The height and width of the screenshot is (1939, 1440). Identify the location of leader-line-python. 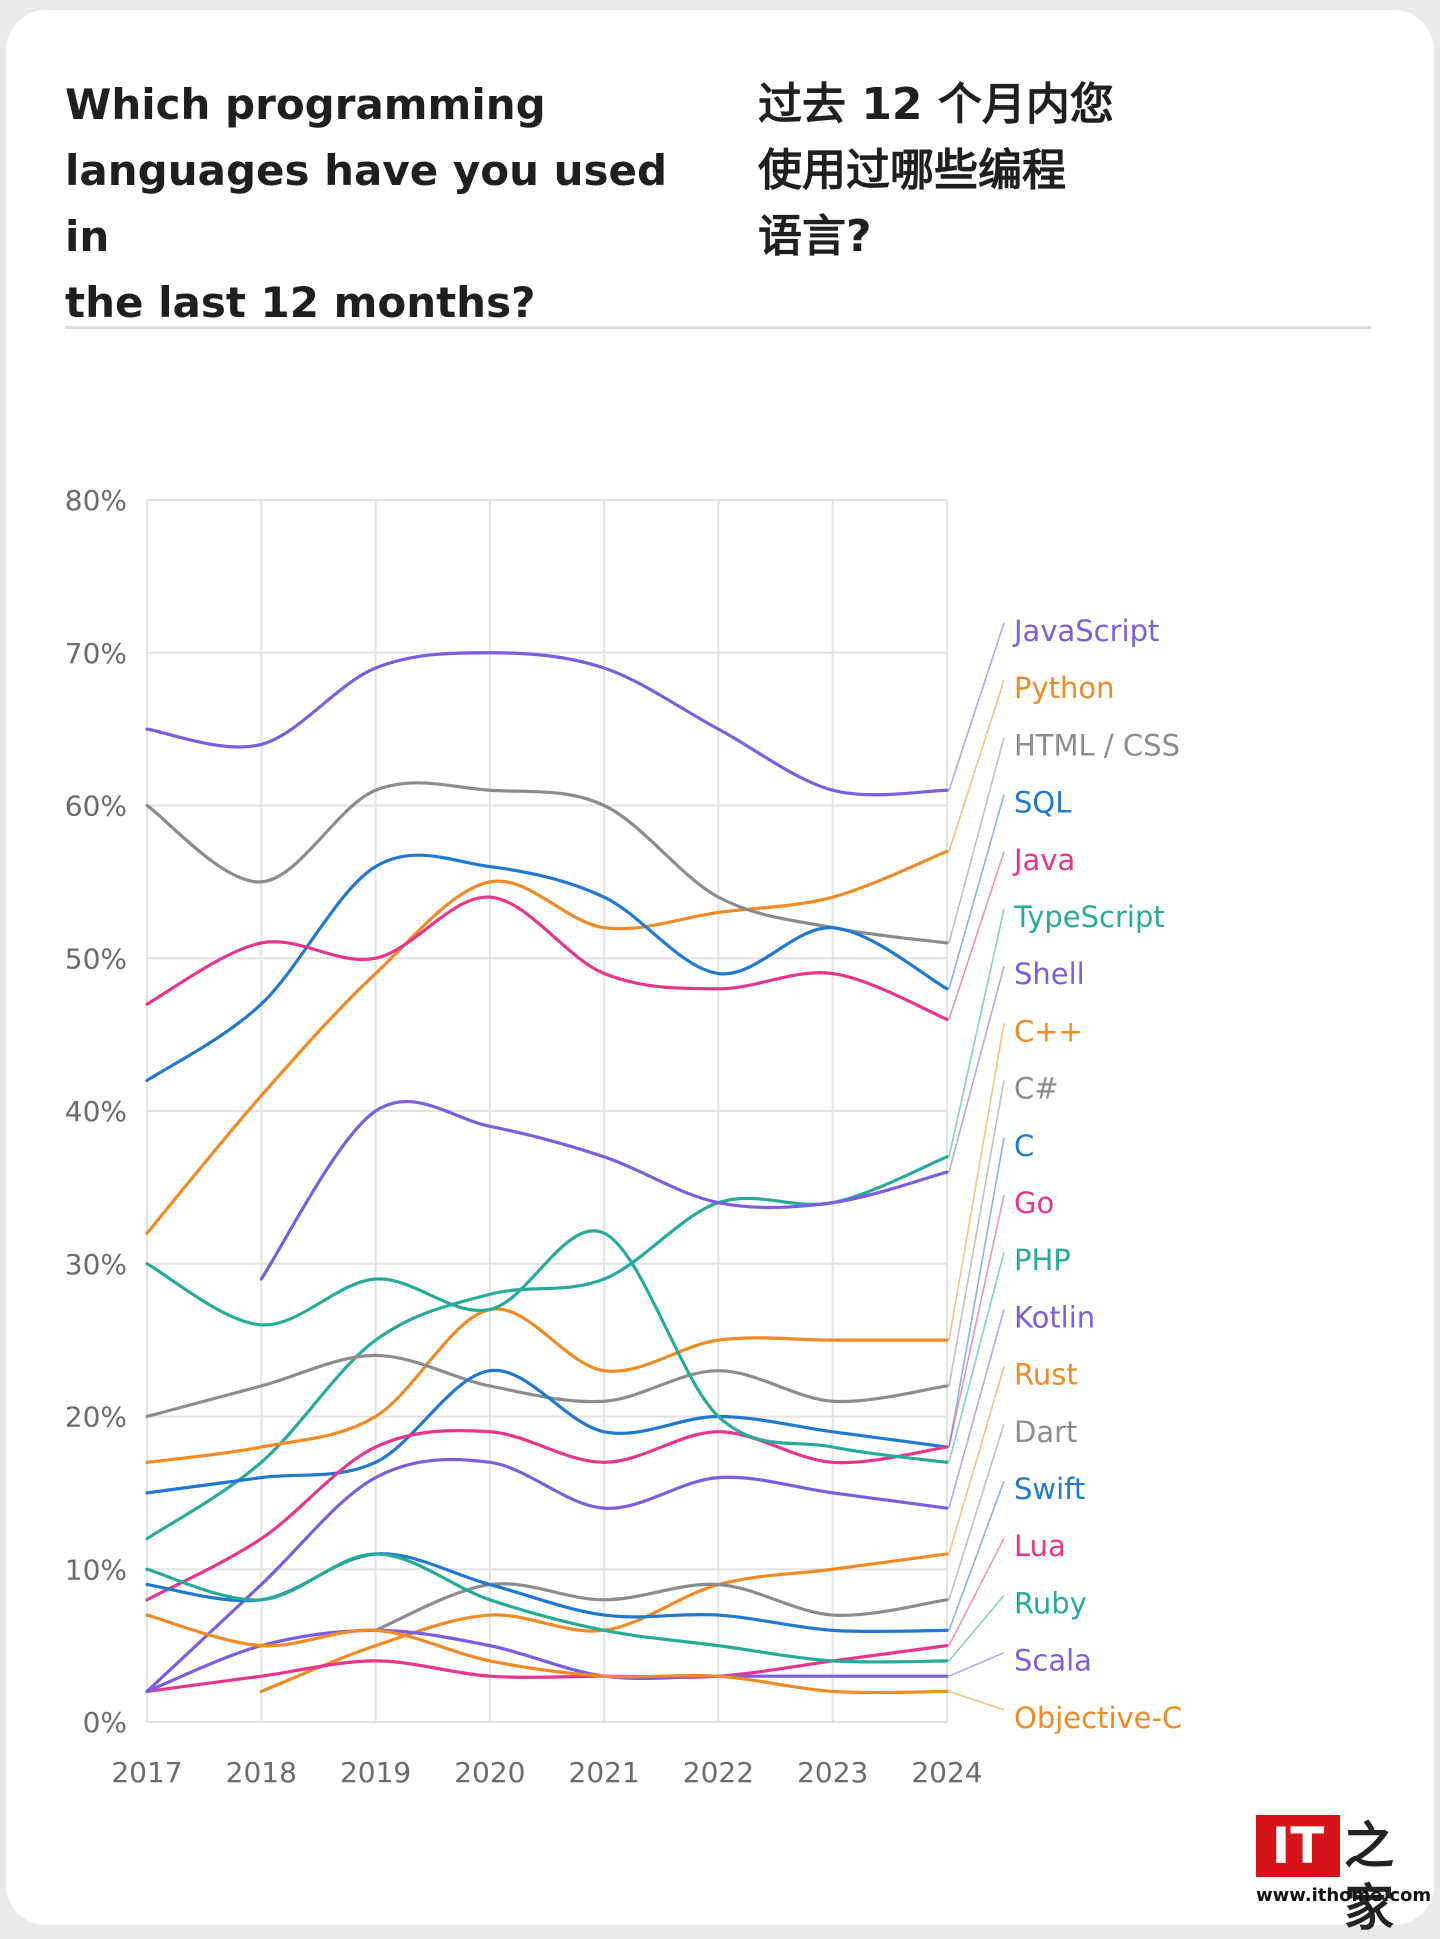
(976, 765).